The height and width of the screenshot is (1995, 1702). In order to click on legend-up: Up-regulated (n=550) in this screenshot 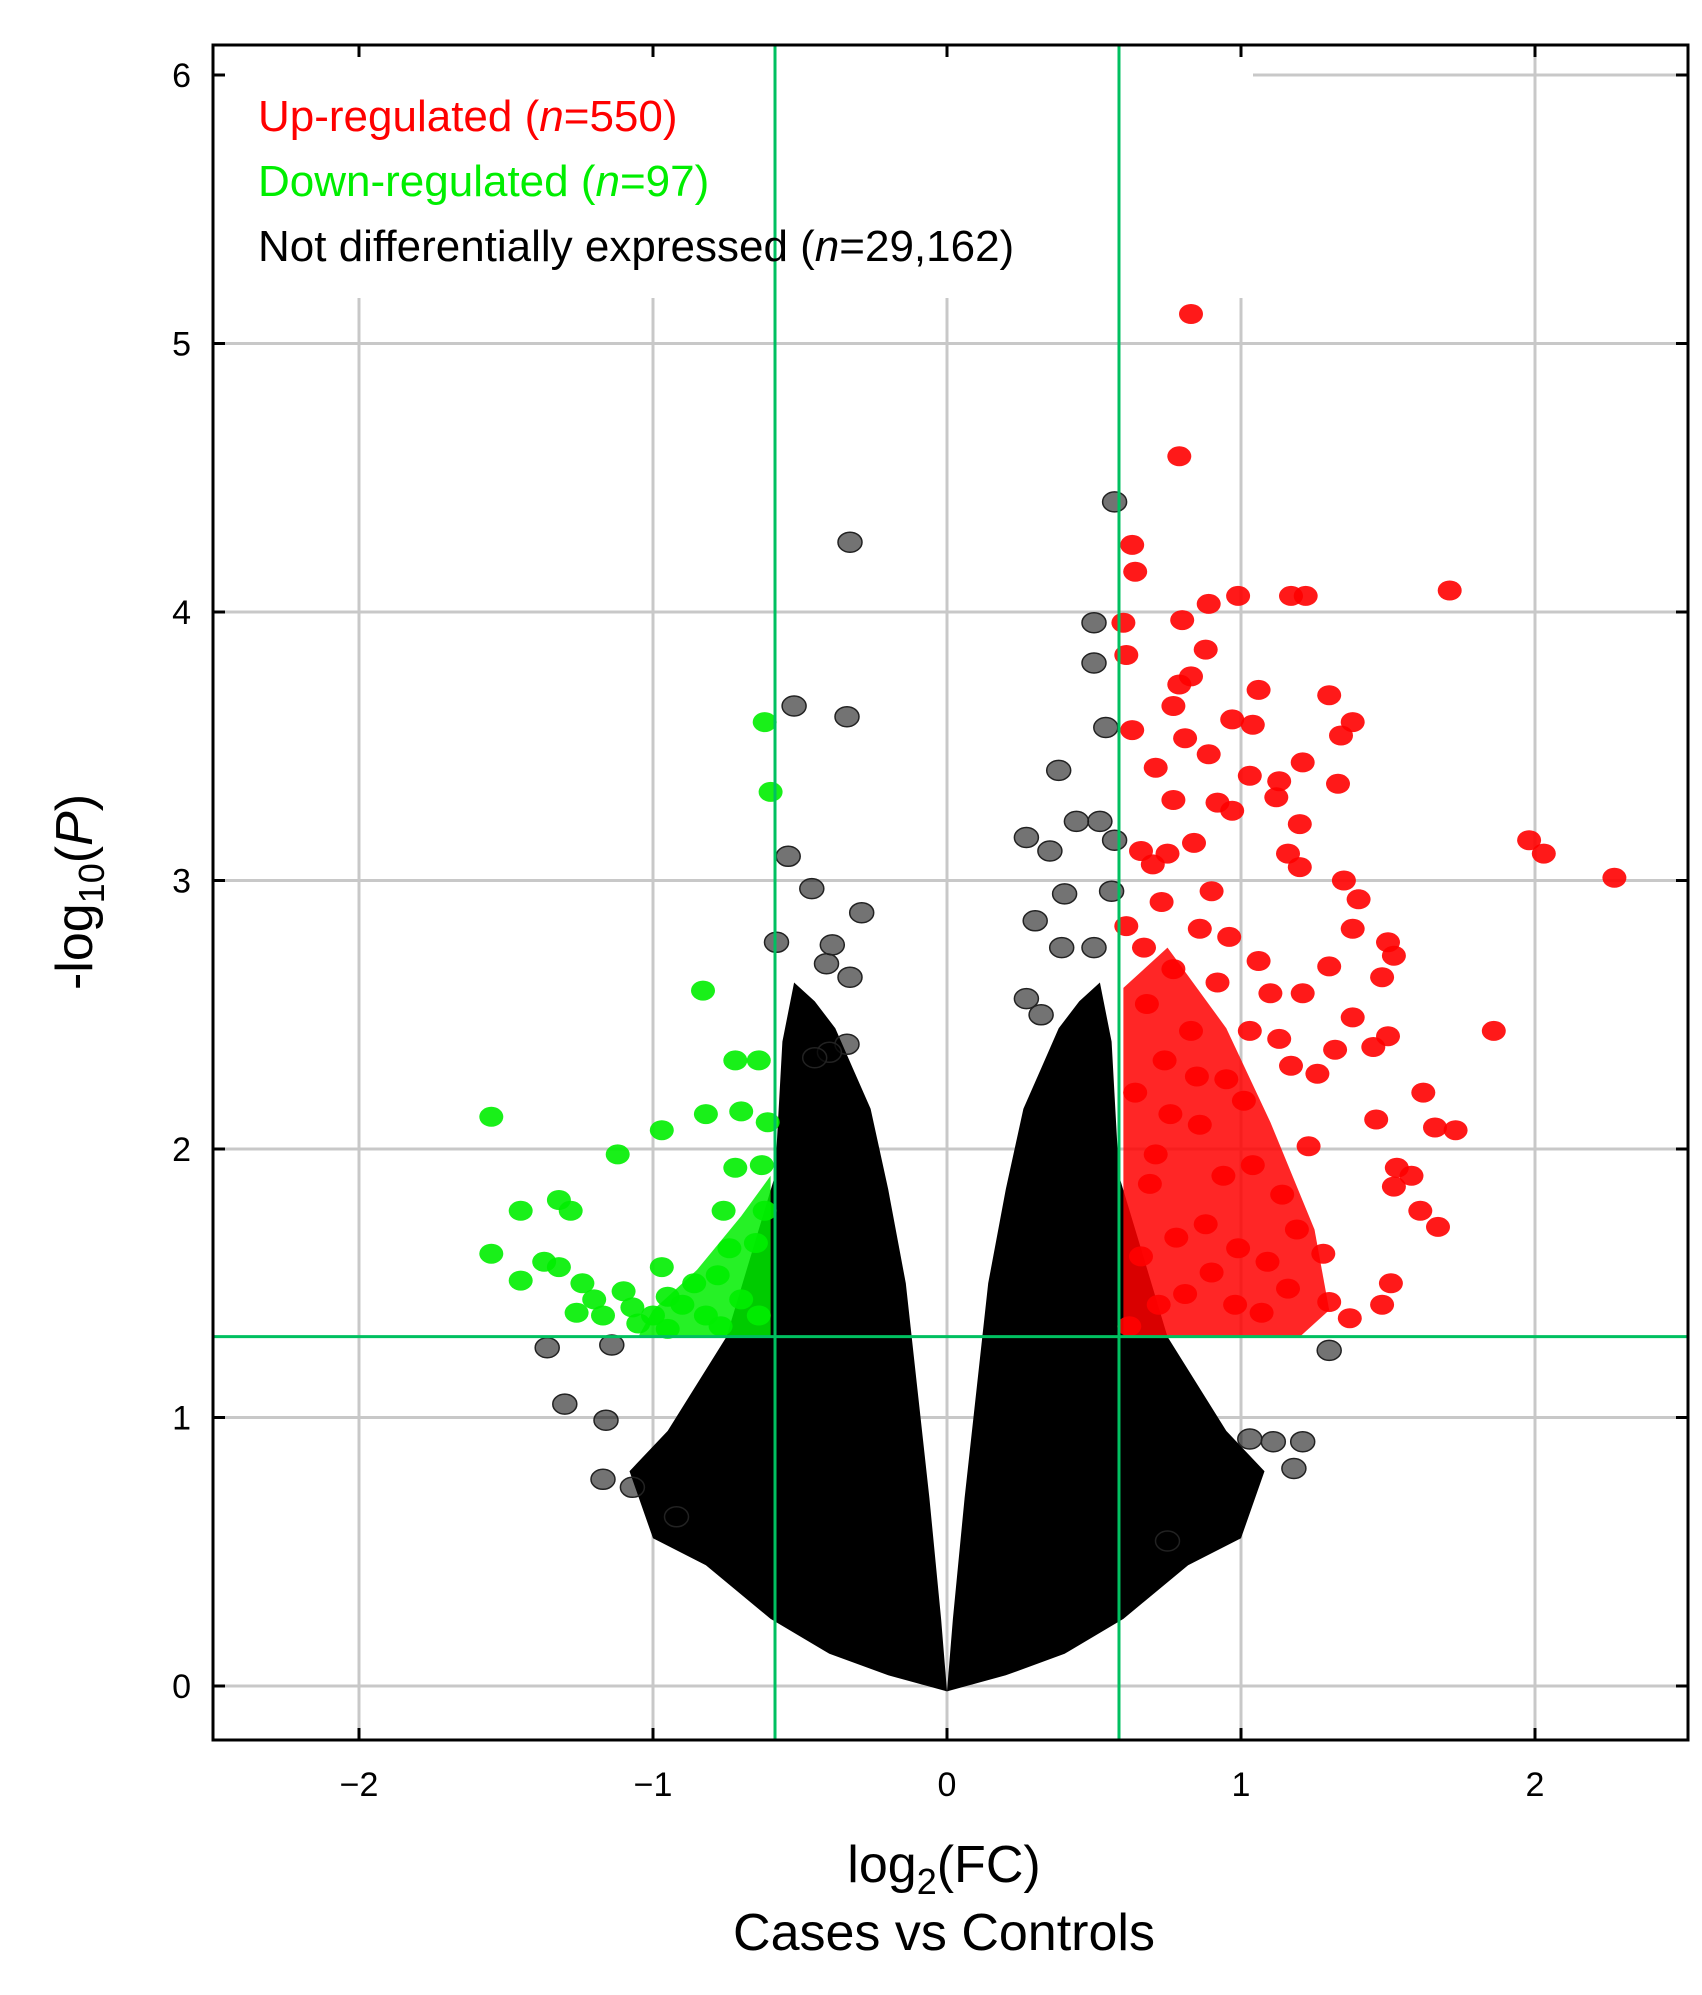, I will do `click(468, 116)`.